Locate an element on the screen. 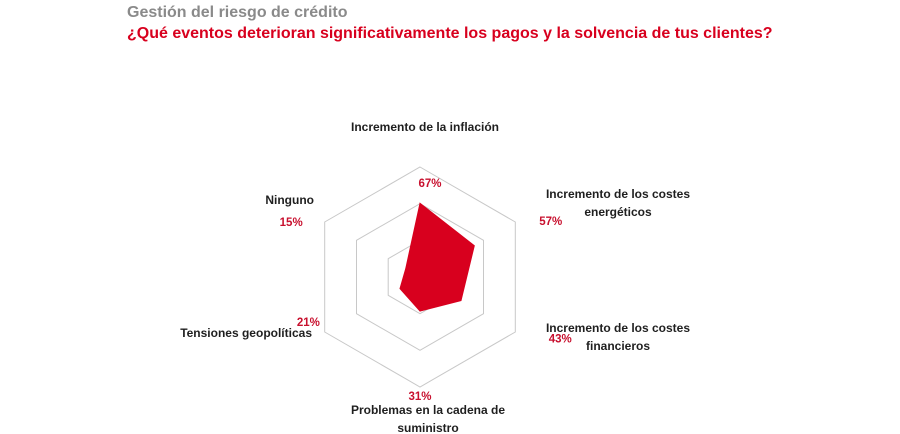  axis-label: Ninguno is located at coordinates (289, 200).